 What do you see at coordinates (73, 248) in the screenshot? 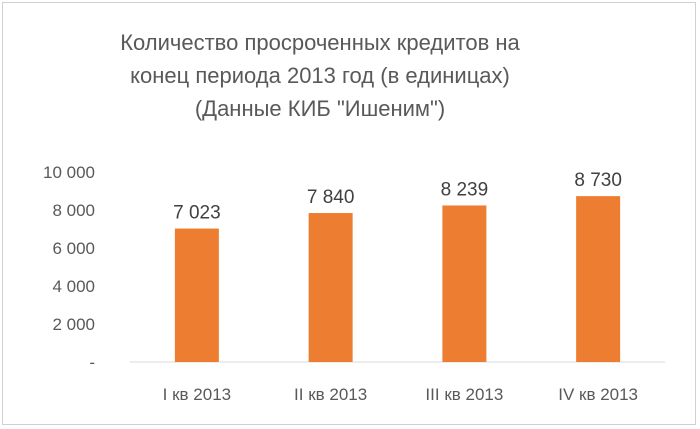
I see `y-tick-label: 6 000` at bounding box center [73, 248].